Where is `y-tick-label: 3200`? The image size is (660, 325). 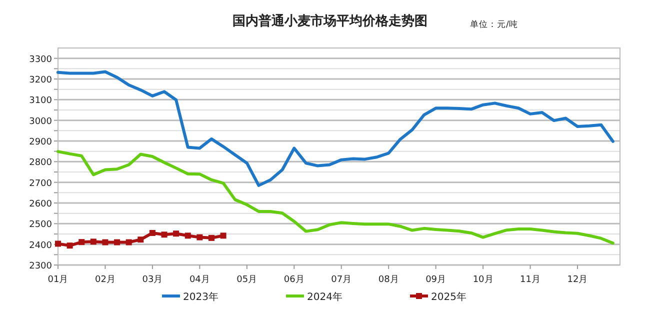
y-tick-label: 3200 is located at coordinates (40, 81).